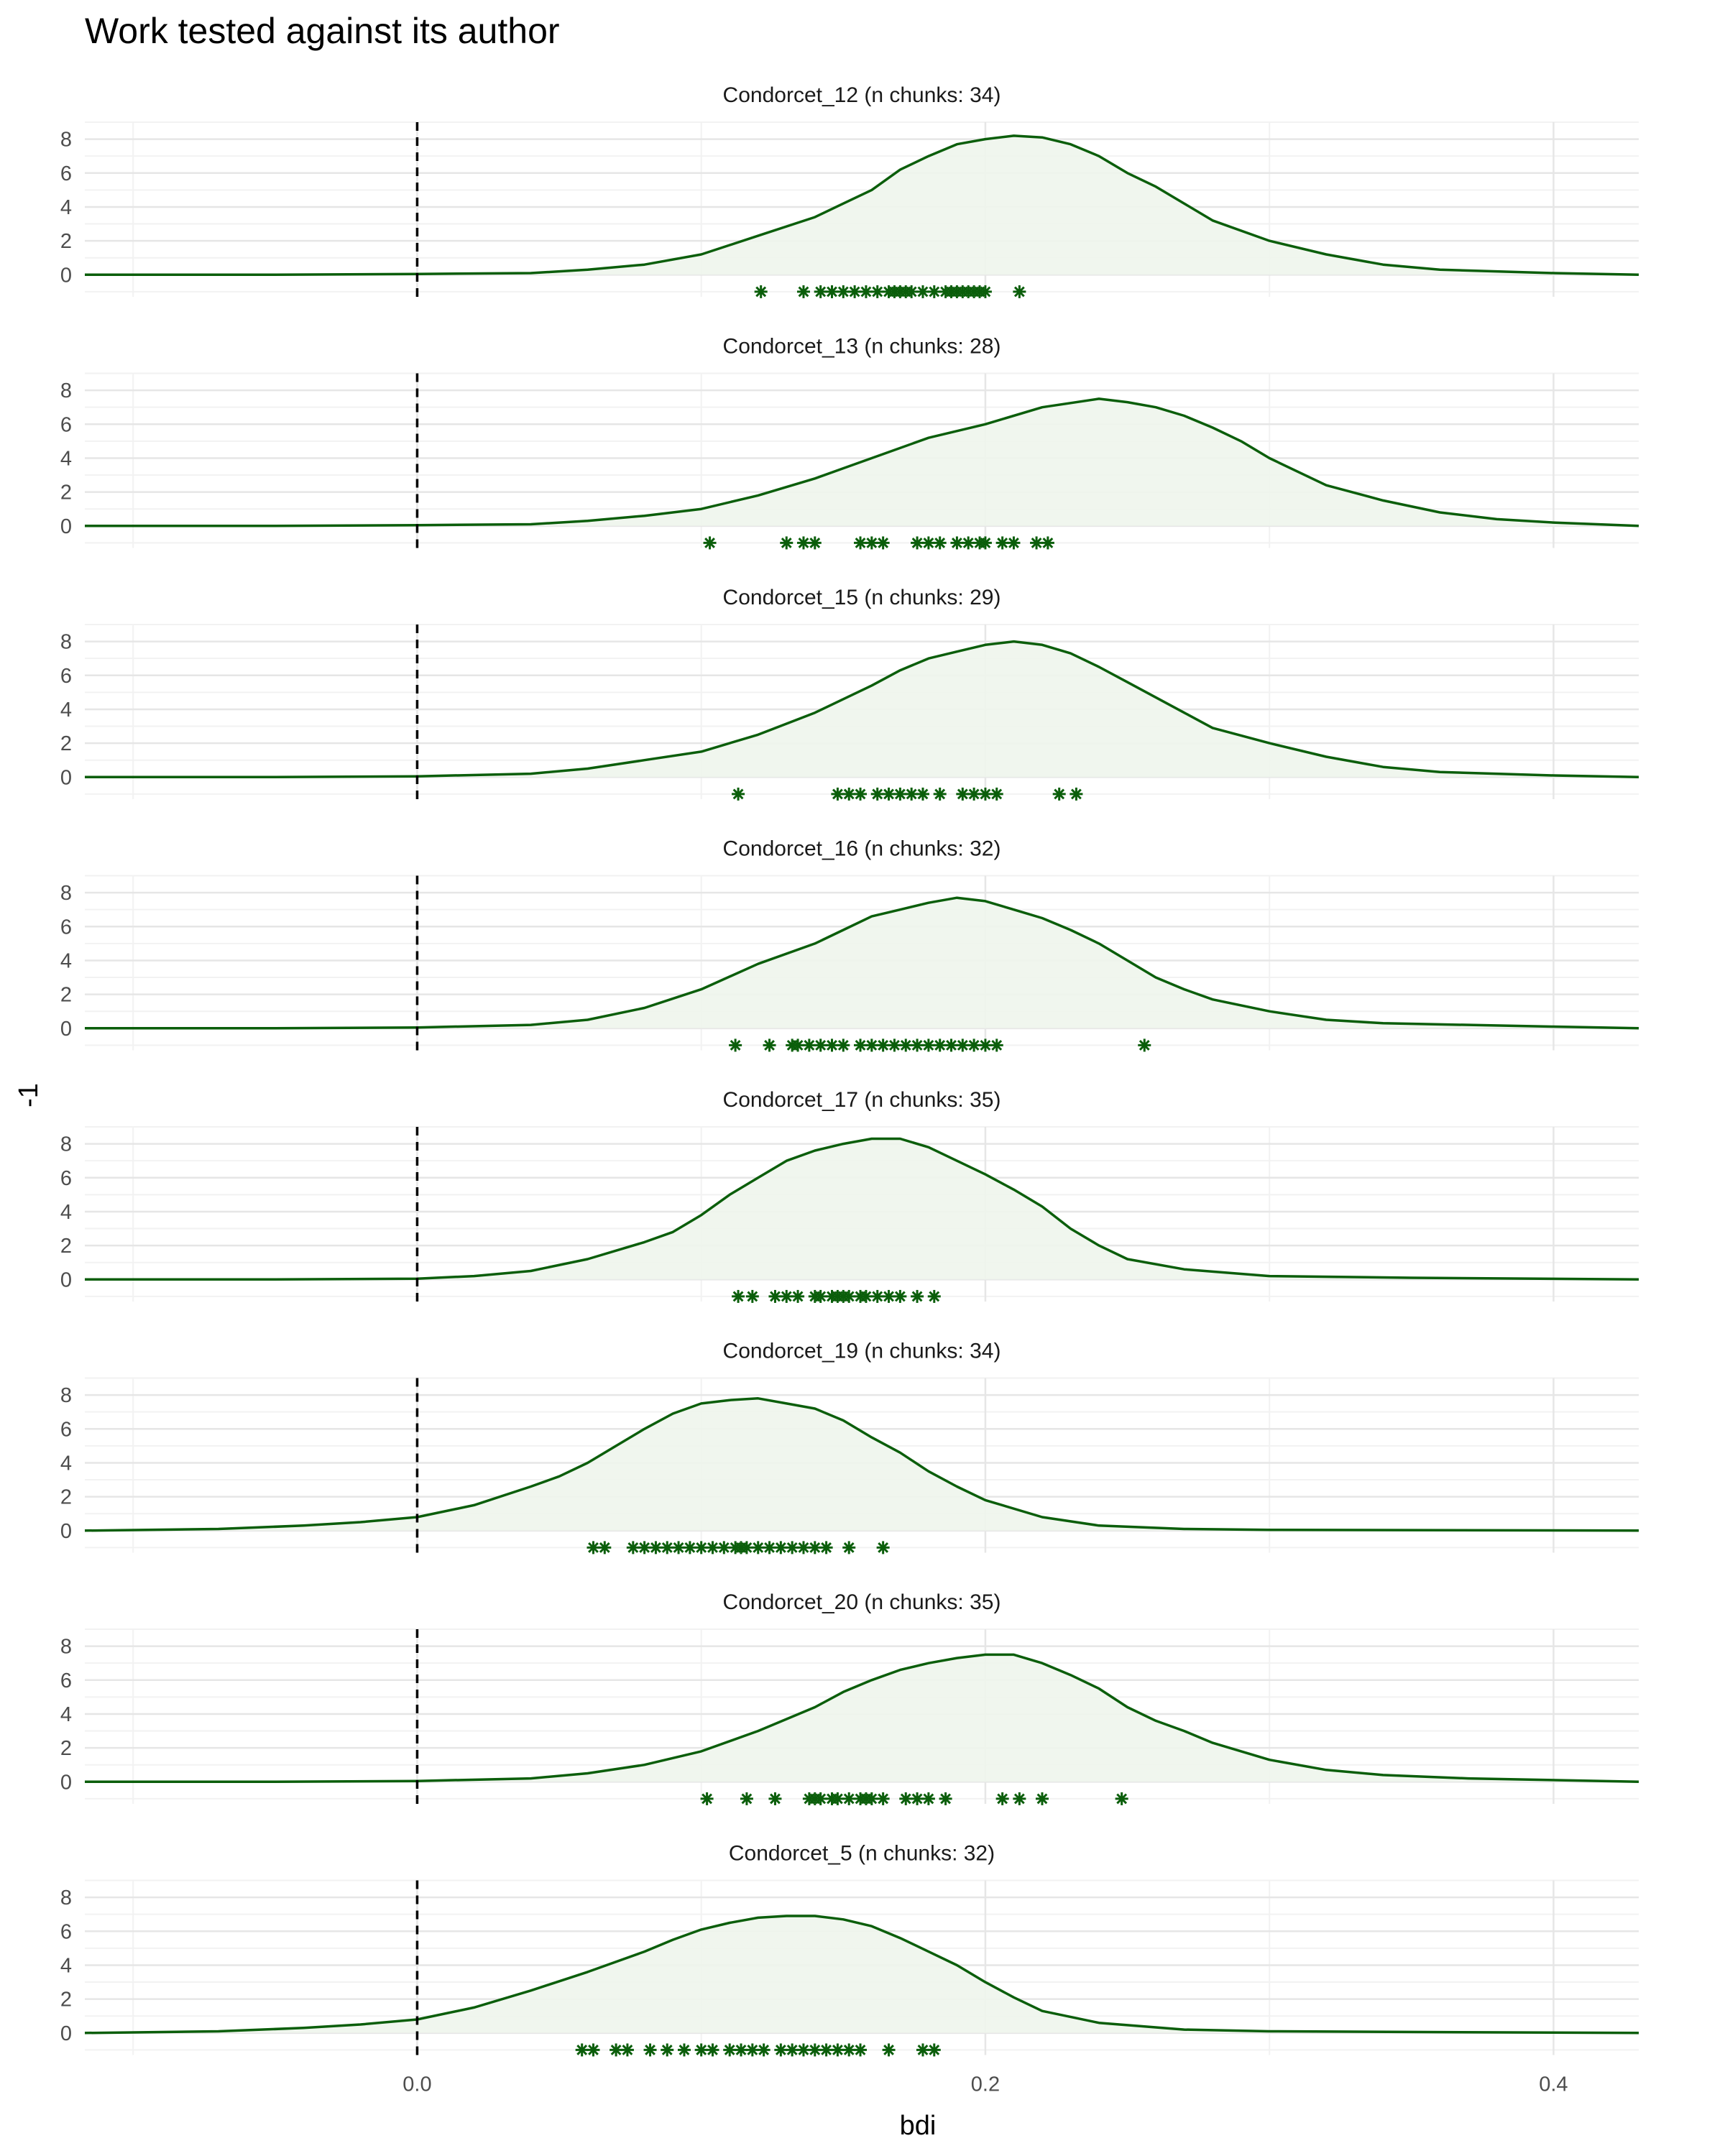 The height and width of the screenshot is (2156, 1725). Describe the element at coordinates (862, 1100) in the screenshot. I see `facet-strip-label: Condorcet_17 (n chunks: 35)` at that location.